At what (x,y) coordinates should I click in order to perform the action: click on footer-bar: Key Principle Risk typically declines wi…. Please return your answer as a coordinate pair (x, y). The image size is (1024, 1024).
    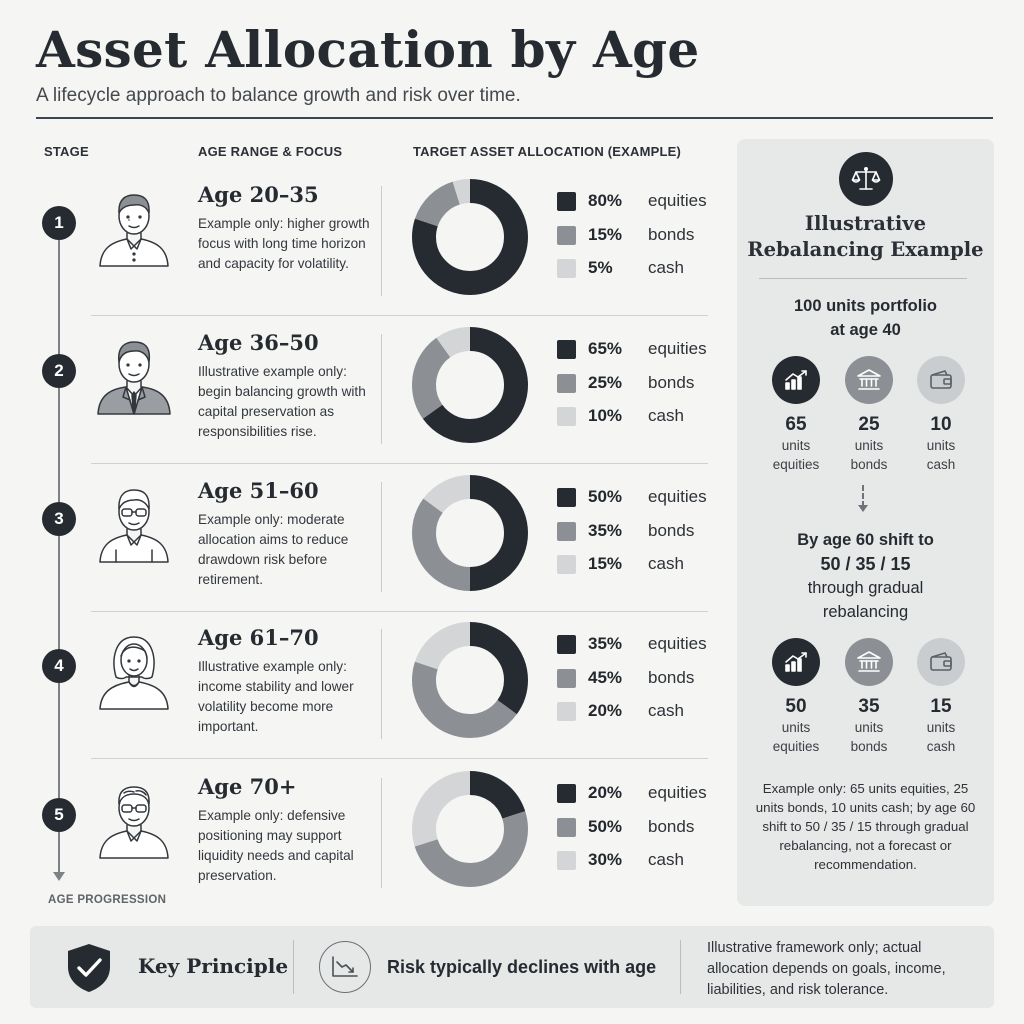
    Looking at the image, I should click on (512, 967).